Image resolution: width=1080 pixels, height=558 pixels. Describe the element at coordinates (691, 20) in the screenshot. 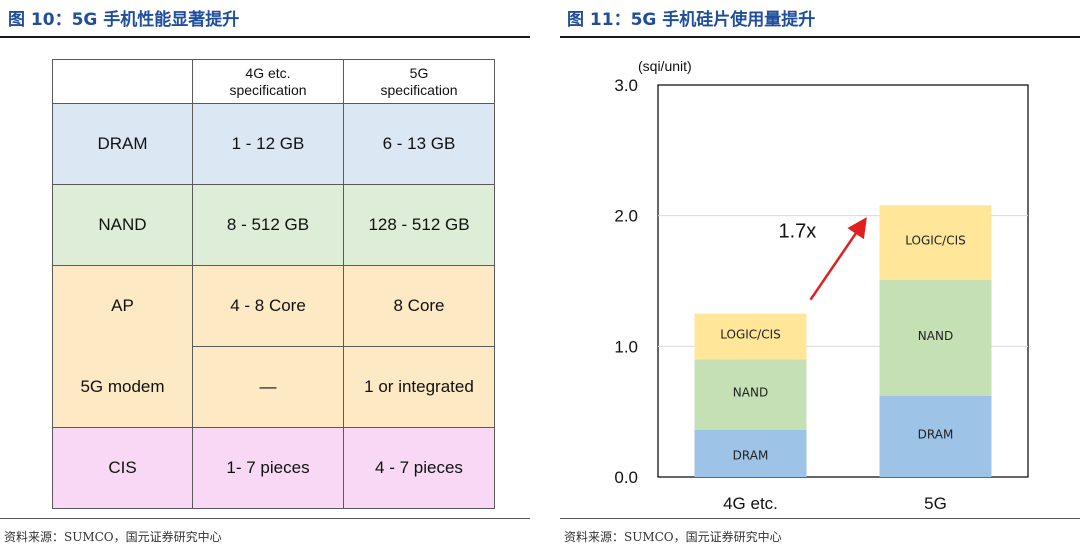

I see `right-panel-title: 图 11：5G 手机硅片使用量提升` at that location.